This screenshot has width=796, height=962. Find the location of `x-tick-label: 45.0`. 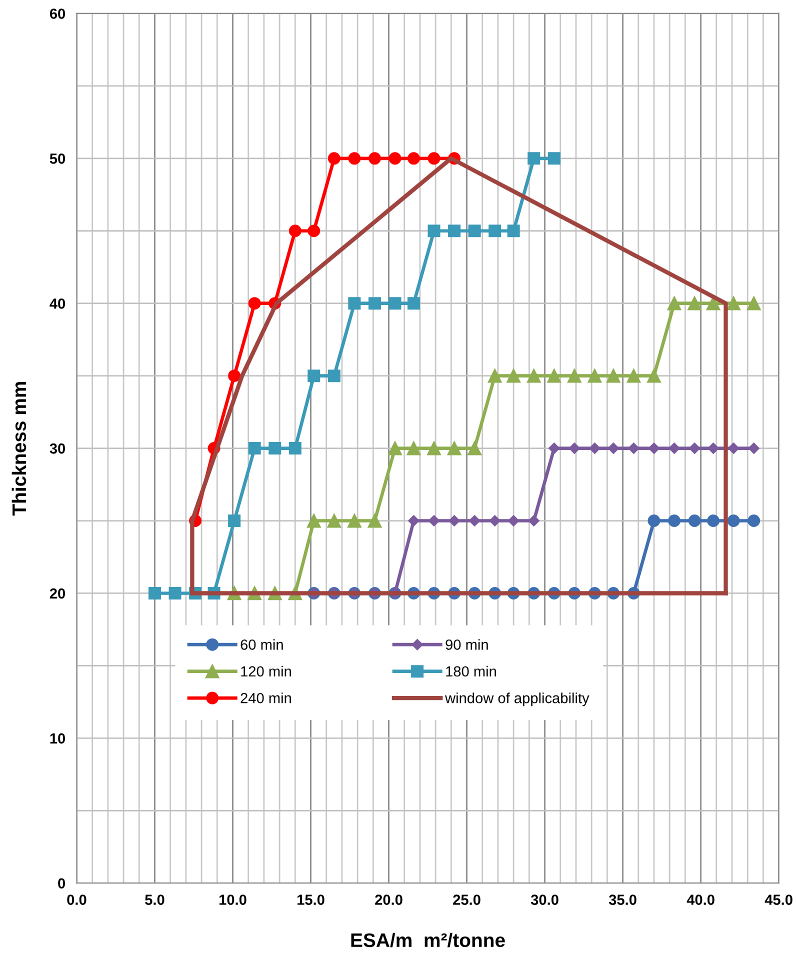

x-tick-label: 45.0 is located at coordinates (778, 899).